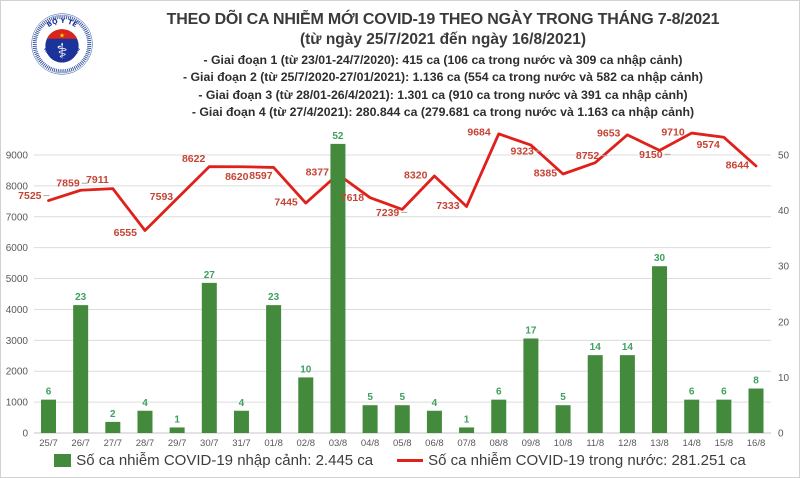 This screenshot has width=800, height=478. What do you see at coordinates (546, 173) in the screenshot?
I see `svg-text: 8385` at bounding box center [546, 173].